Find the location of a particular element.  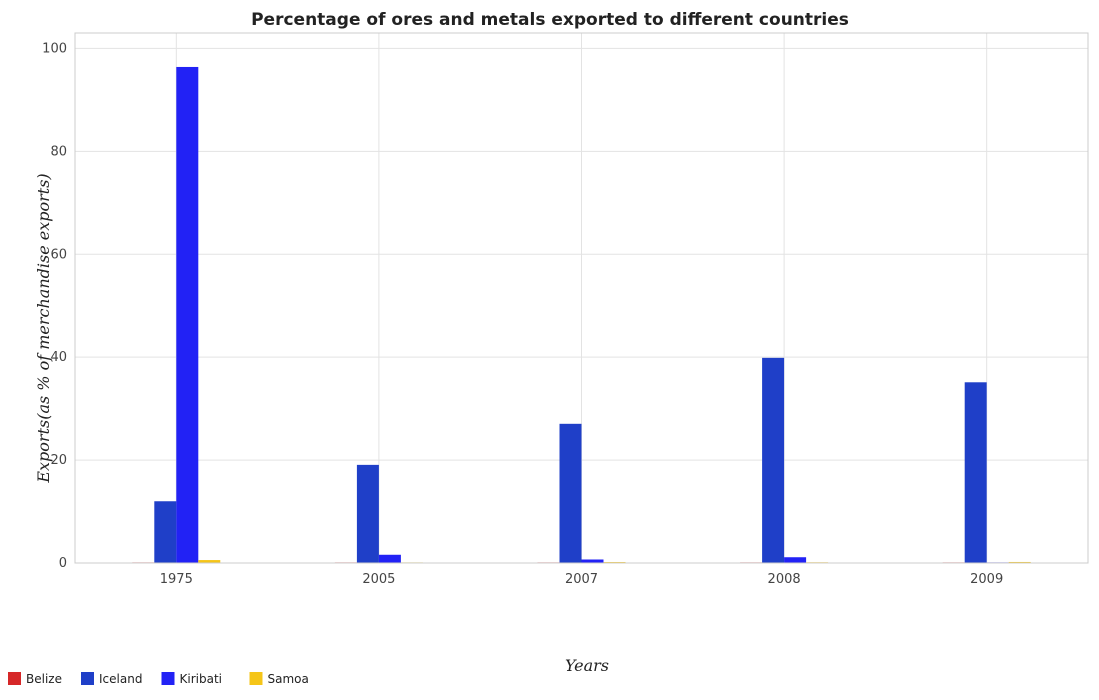

bar-iceland-2009 is located at coordinates (975, 472).